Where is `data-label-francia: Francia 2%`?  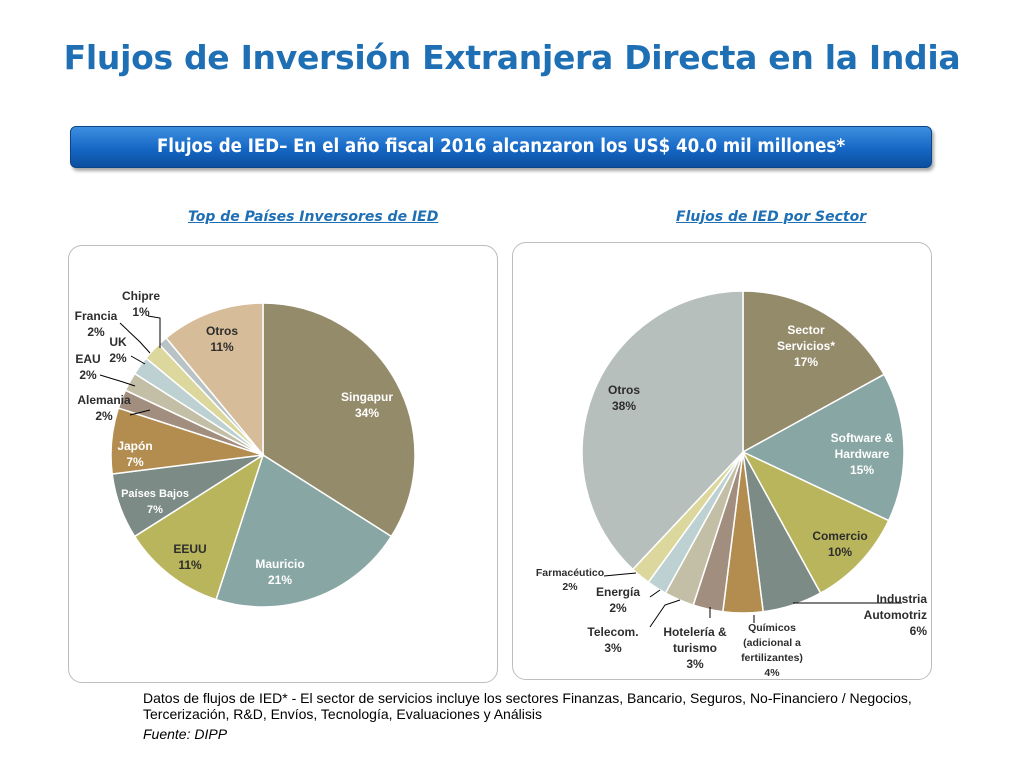
data-label-francia: Francia 2% is located at coordinates (96, 324).